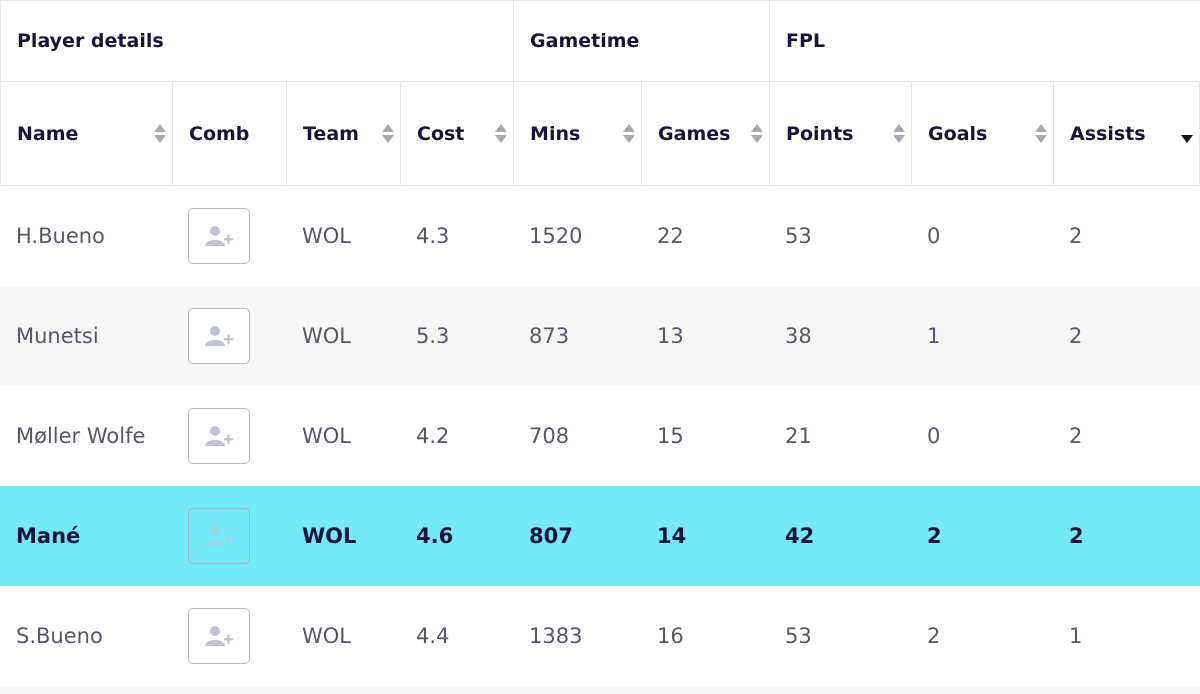  Describe the element at coordinates (670, 436) in the screenshot. I see `cell-games: 15` at that location.